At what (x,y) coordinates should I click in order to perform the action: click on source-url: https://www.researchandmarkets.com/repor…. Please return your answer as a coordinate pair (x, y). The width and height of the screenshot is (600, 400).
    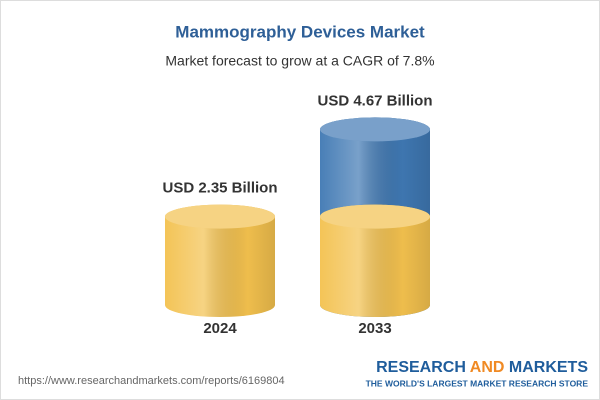
    Looking at the image, I should click on (151, 381).